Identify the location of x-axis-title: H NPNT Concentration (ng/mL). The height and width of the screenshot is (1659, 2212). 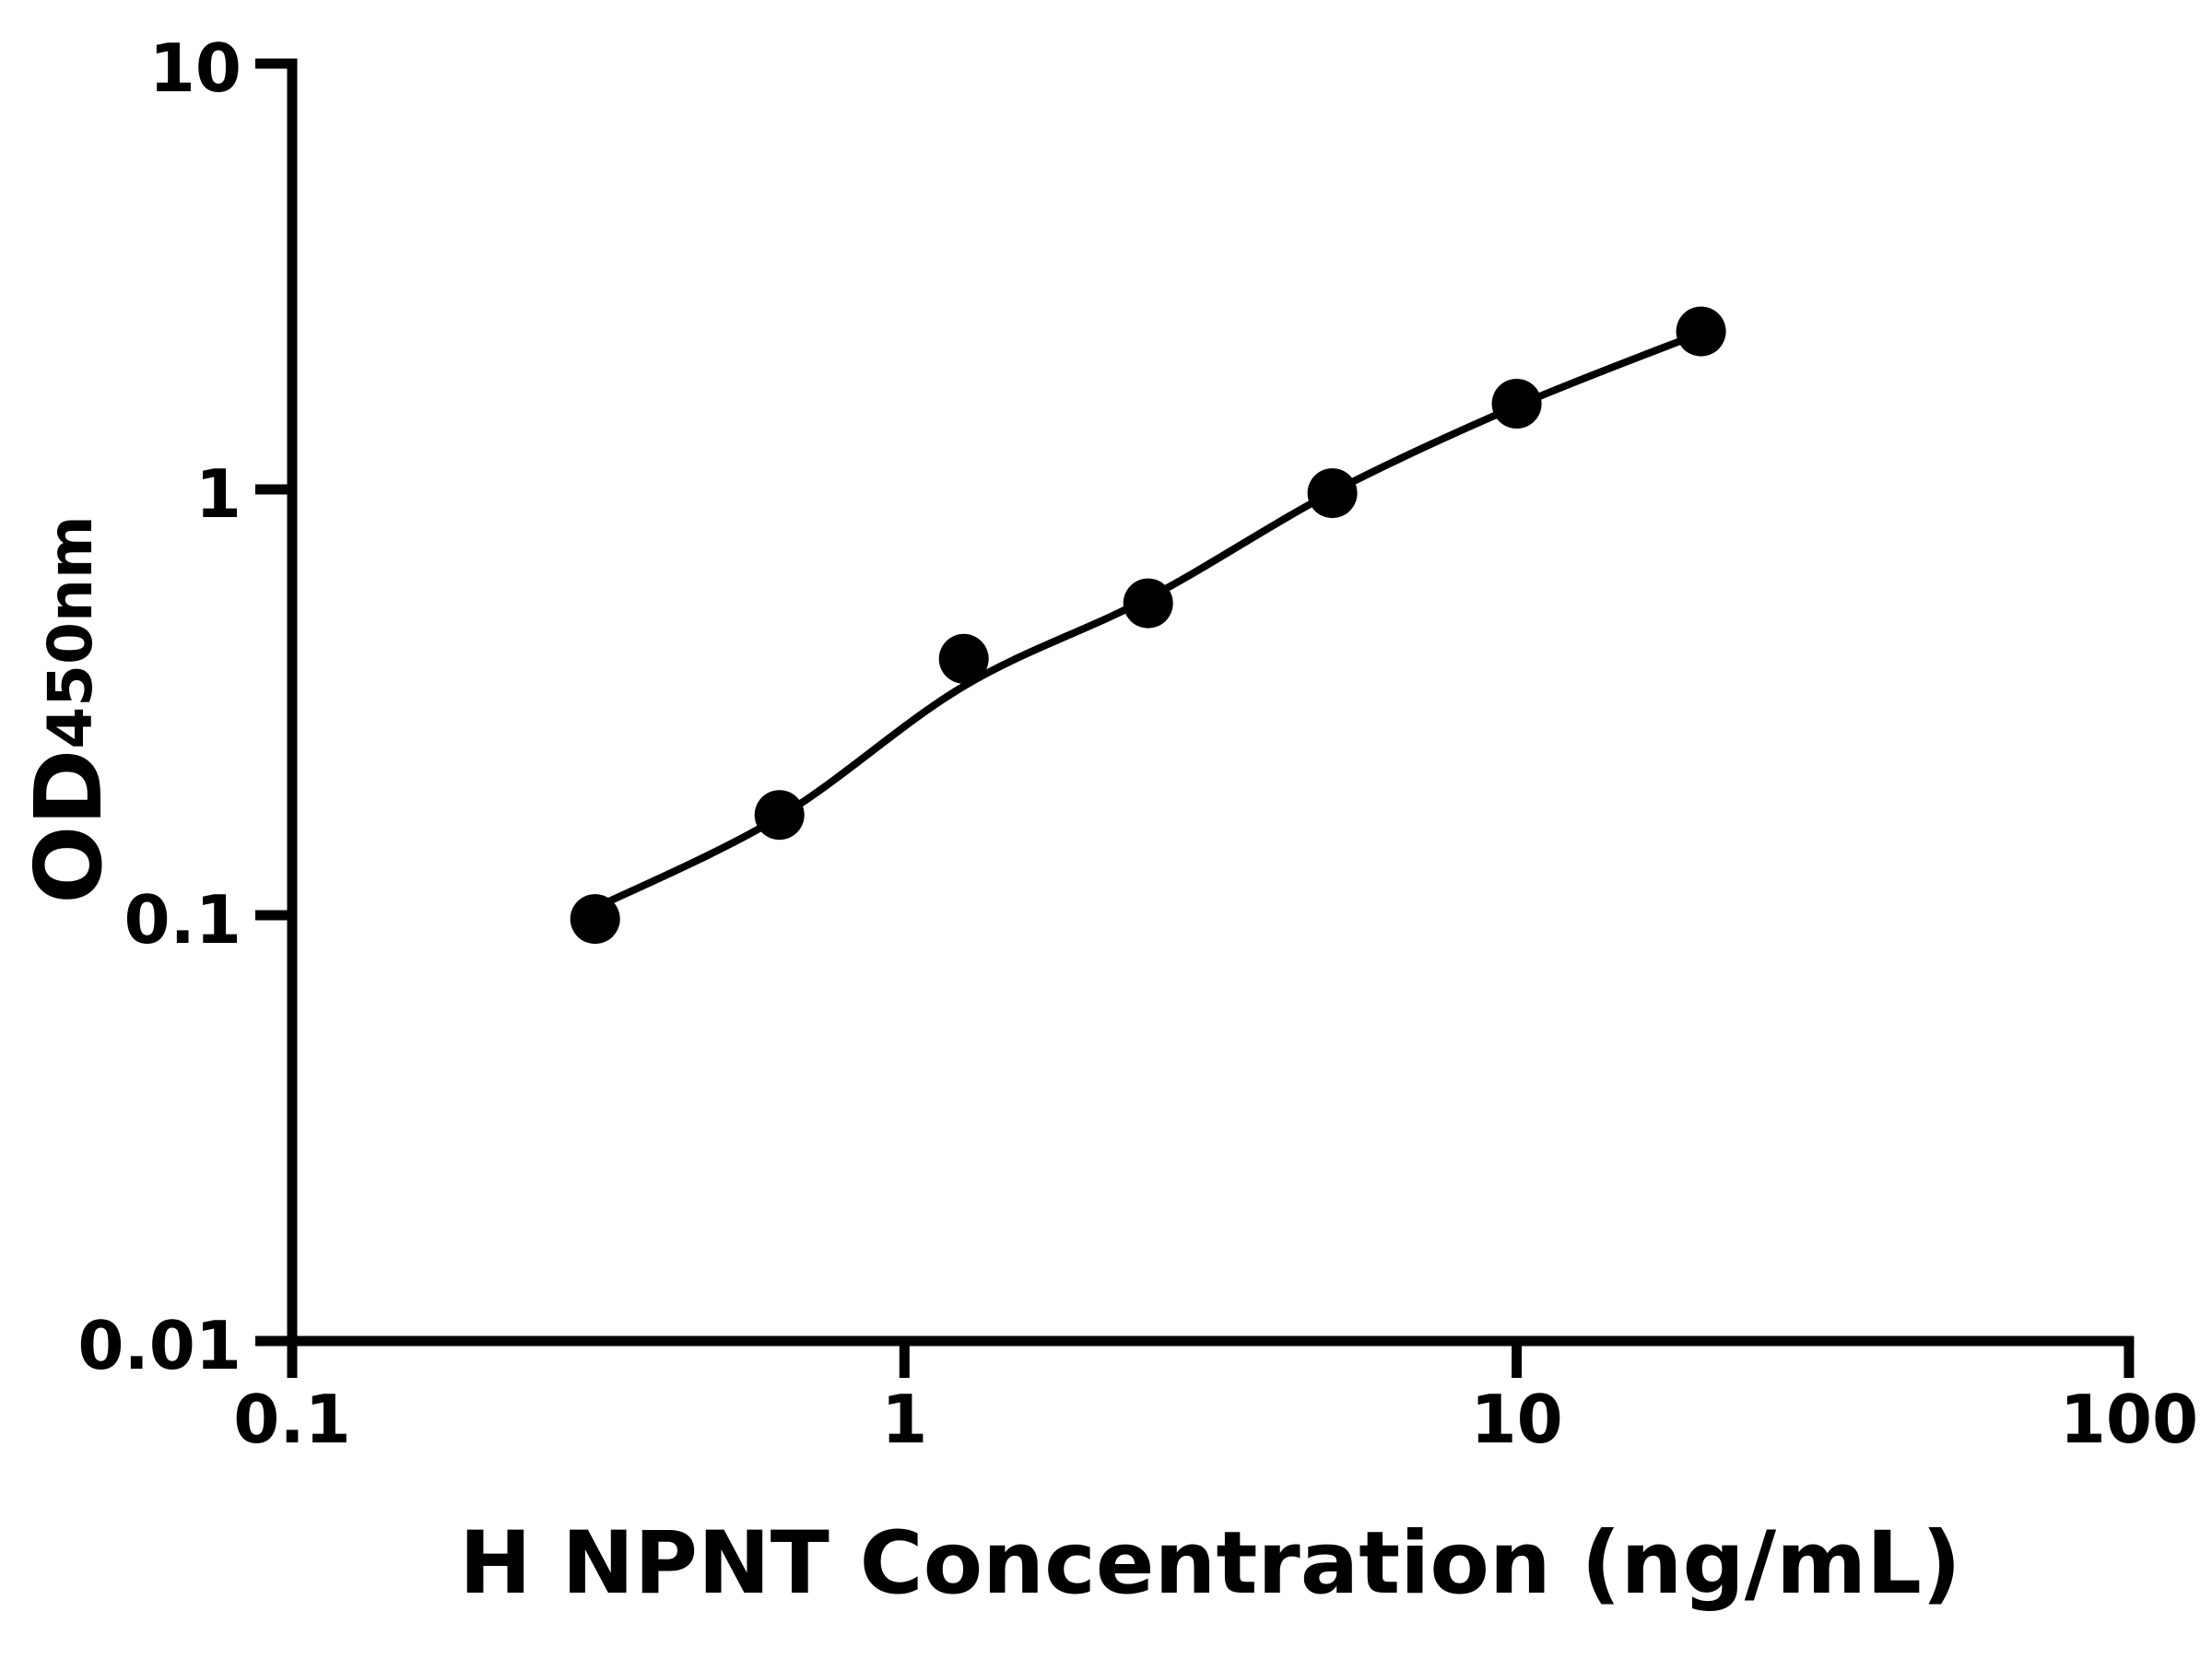
(1210, 1563).